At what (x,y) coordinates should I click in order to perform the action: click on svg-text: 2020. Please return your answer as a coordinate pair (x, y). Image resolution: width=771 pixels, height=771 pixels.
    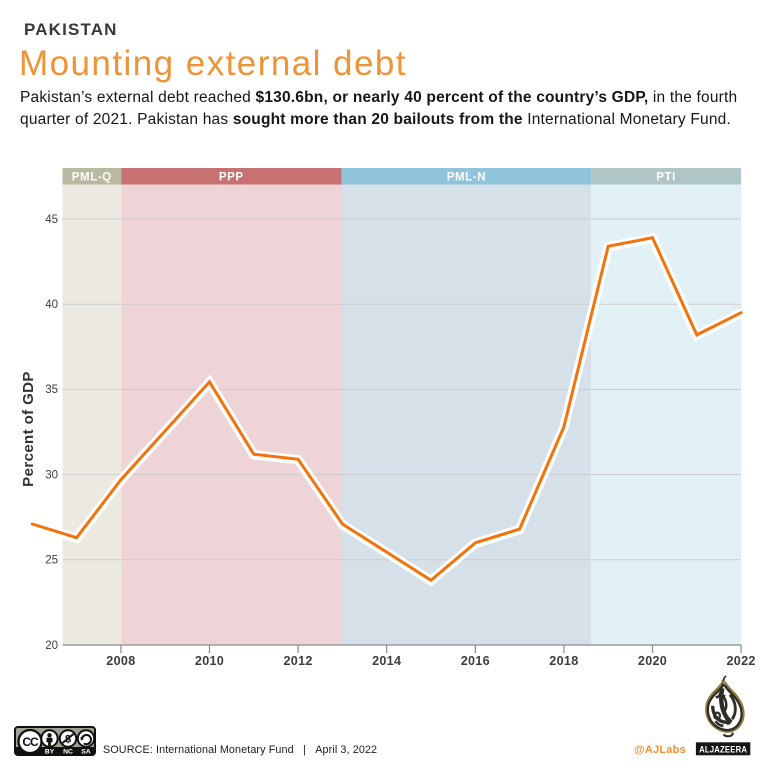
    Looking at the image, I should click on (652, 661).